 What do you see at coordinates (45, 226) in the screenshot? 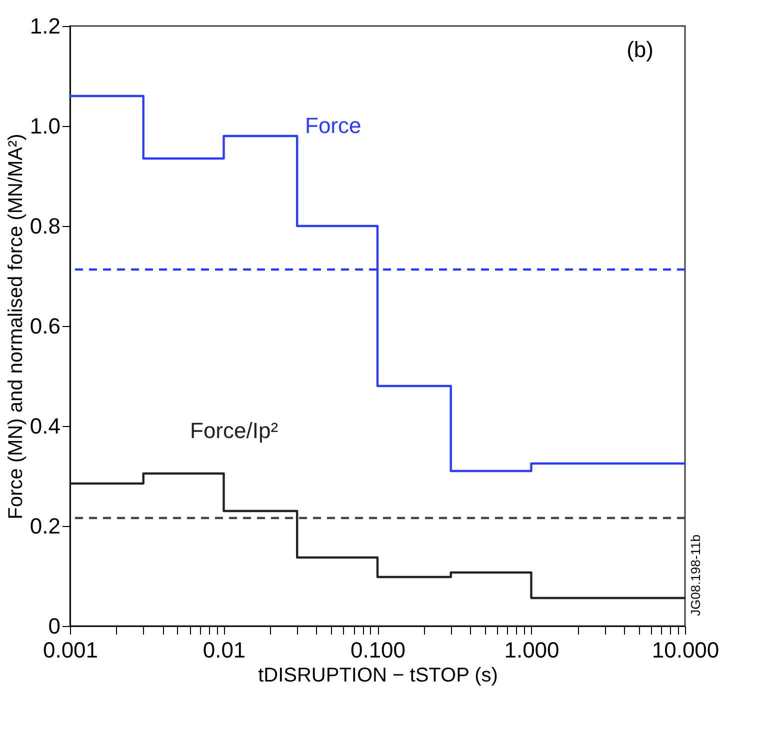
I see `y-tick-label: 0.8` at bounding box center [45, 226].